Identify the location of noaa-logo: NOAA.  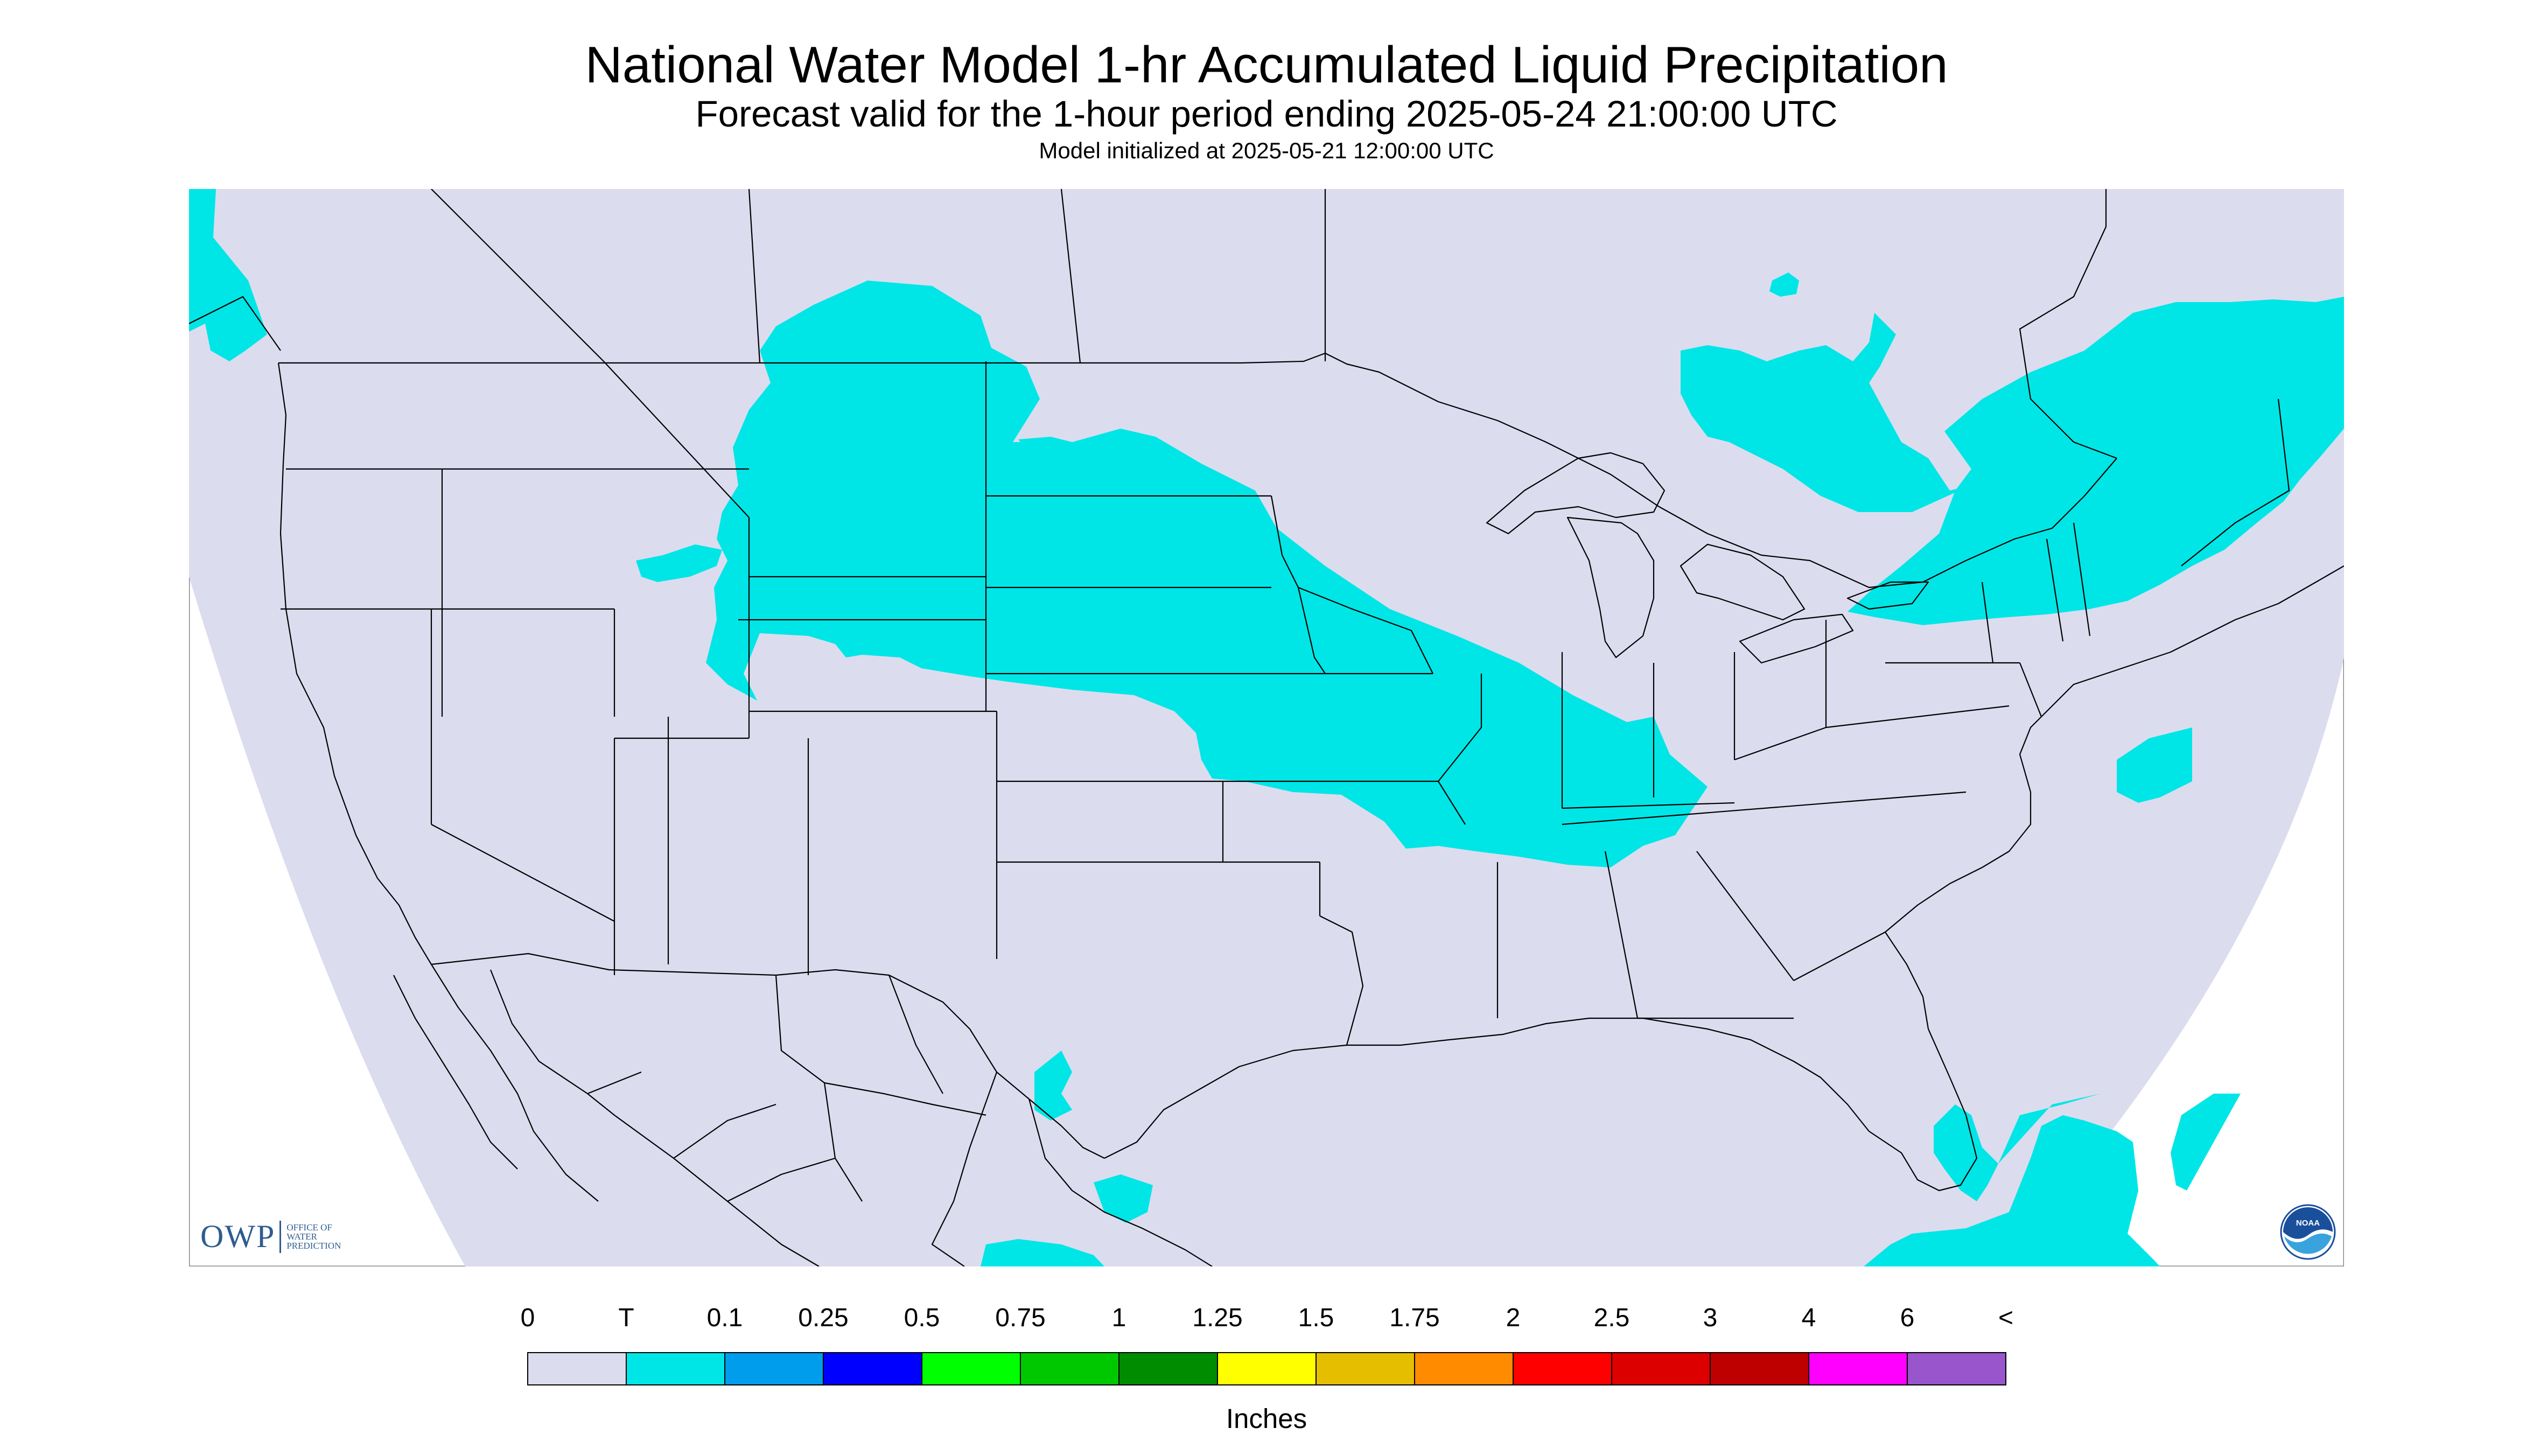
(2308, 1232).